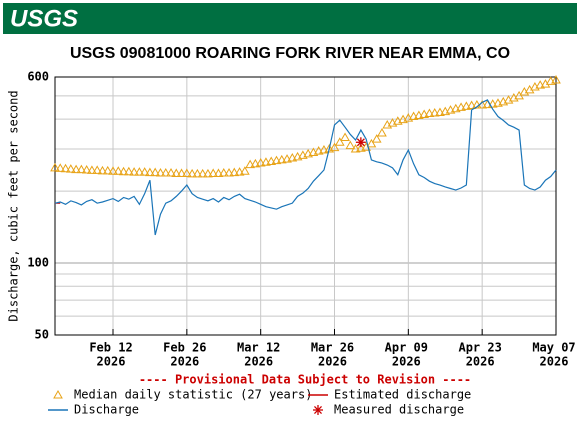  I want to click on y-axis-label: Discharge, cubic feet per second, so click(14, 205).